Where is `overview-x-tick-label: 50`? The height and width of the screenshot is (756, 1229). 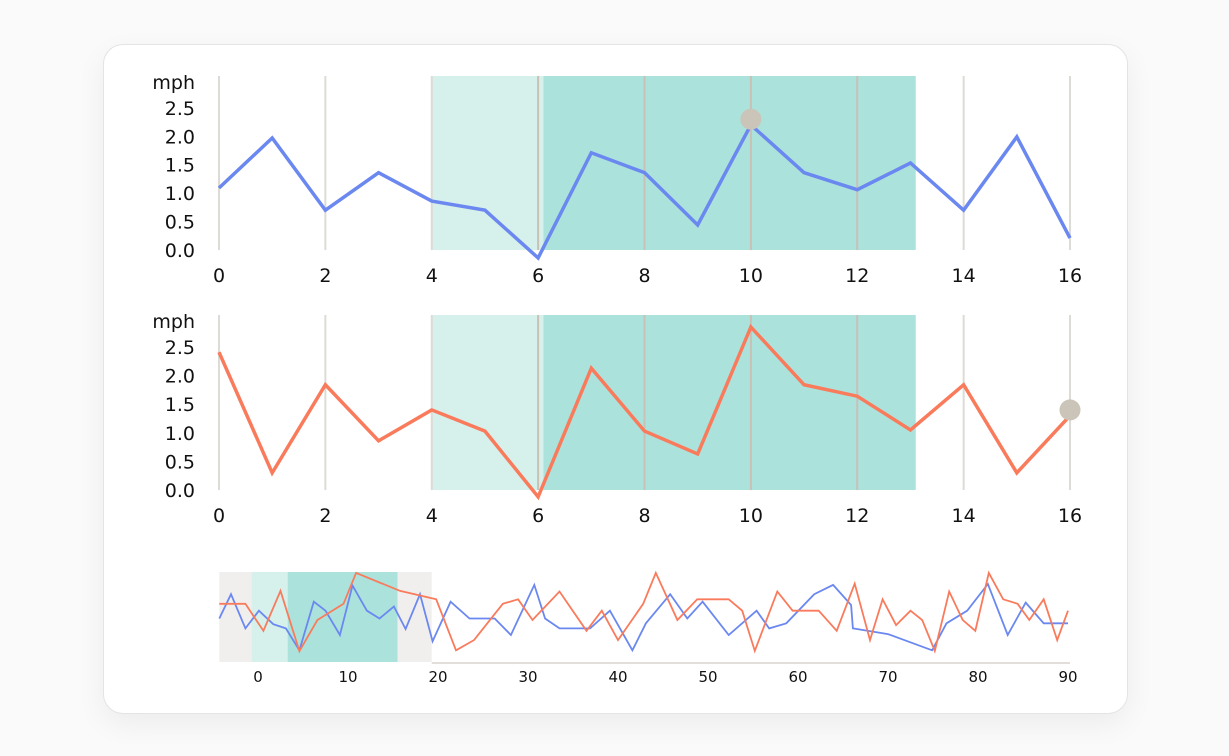
overview-x-tick-label: 50 is located at coordinates (707, 677).